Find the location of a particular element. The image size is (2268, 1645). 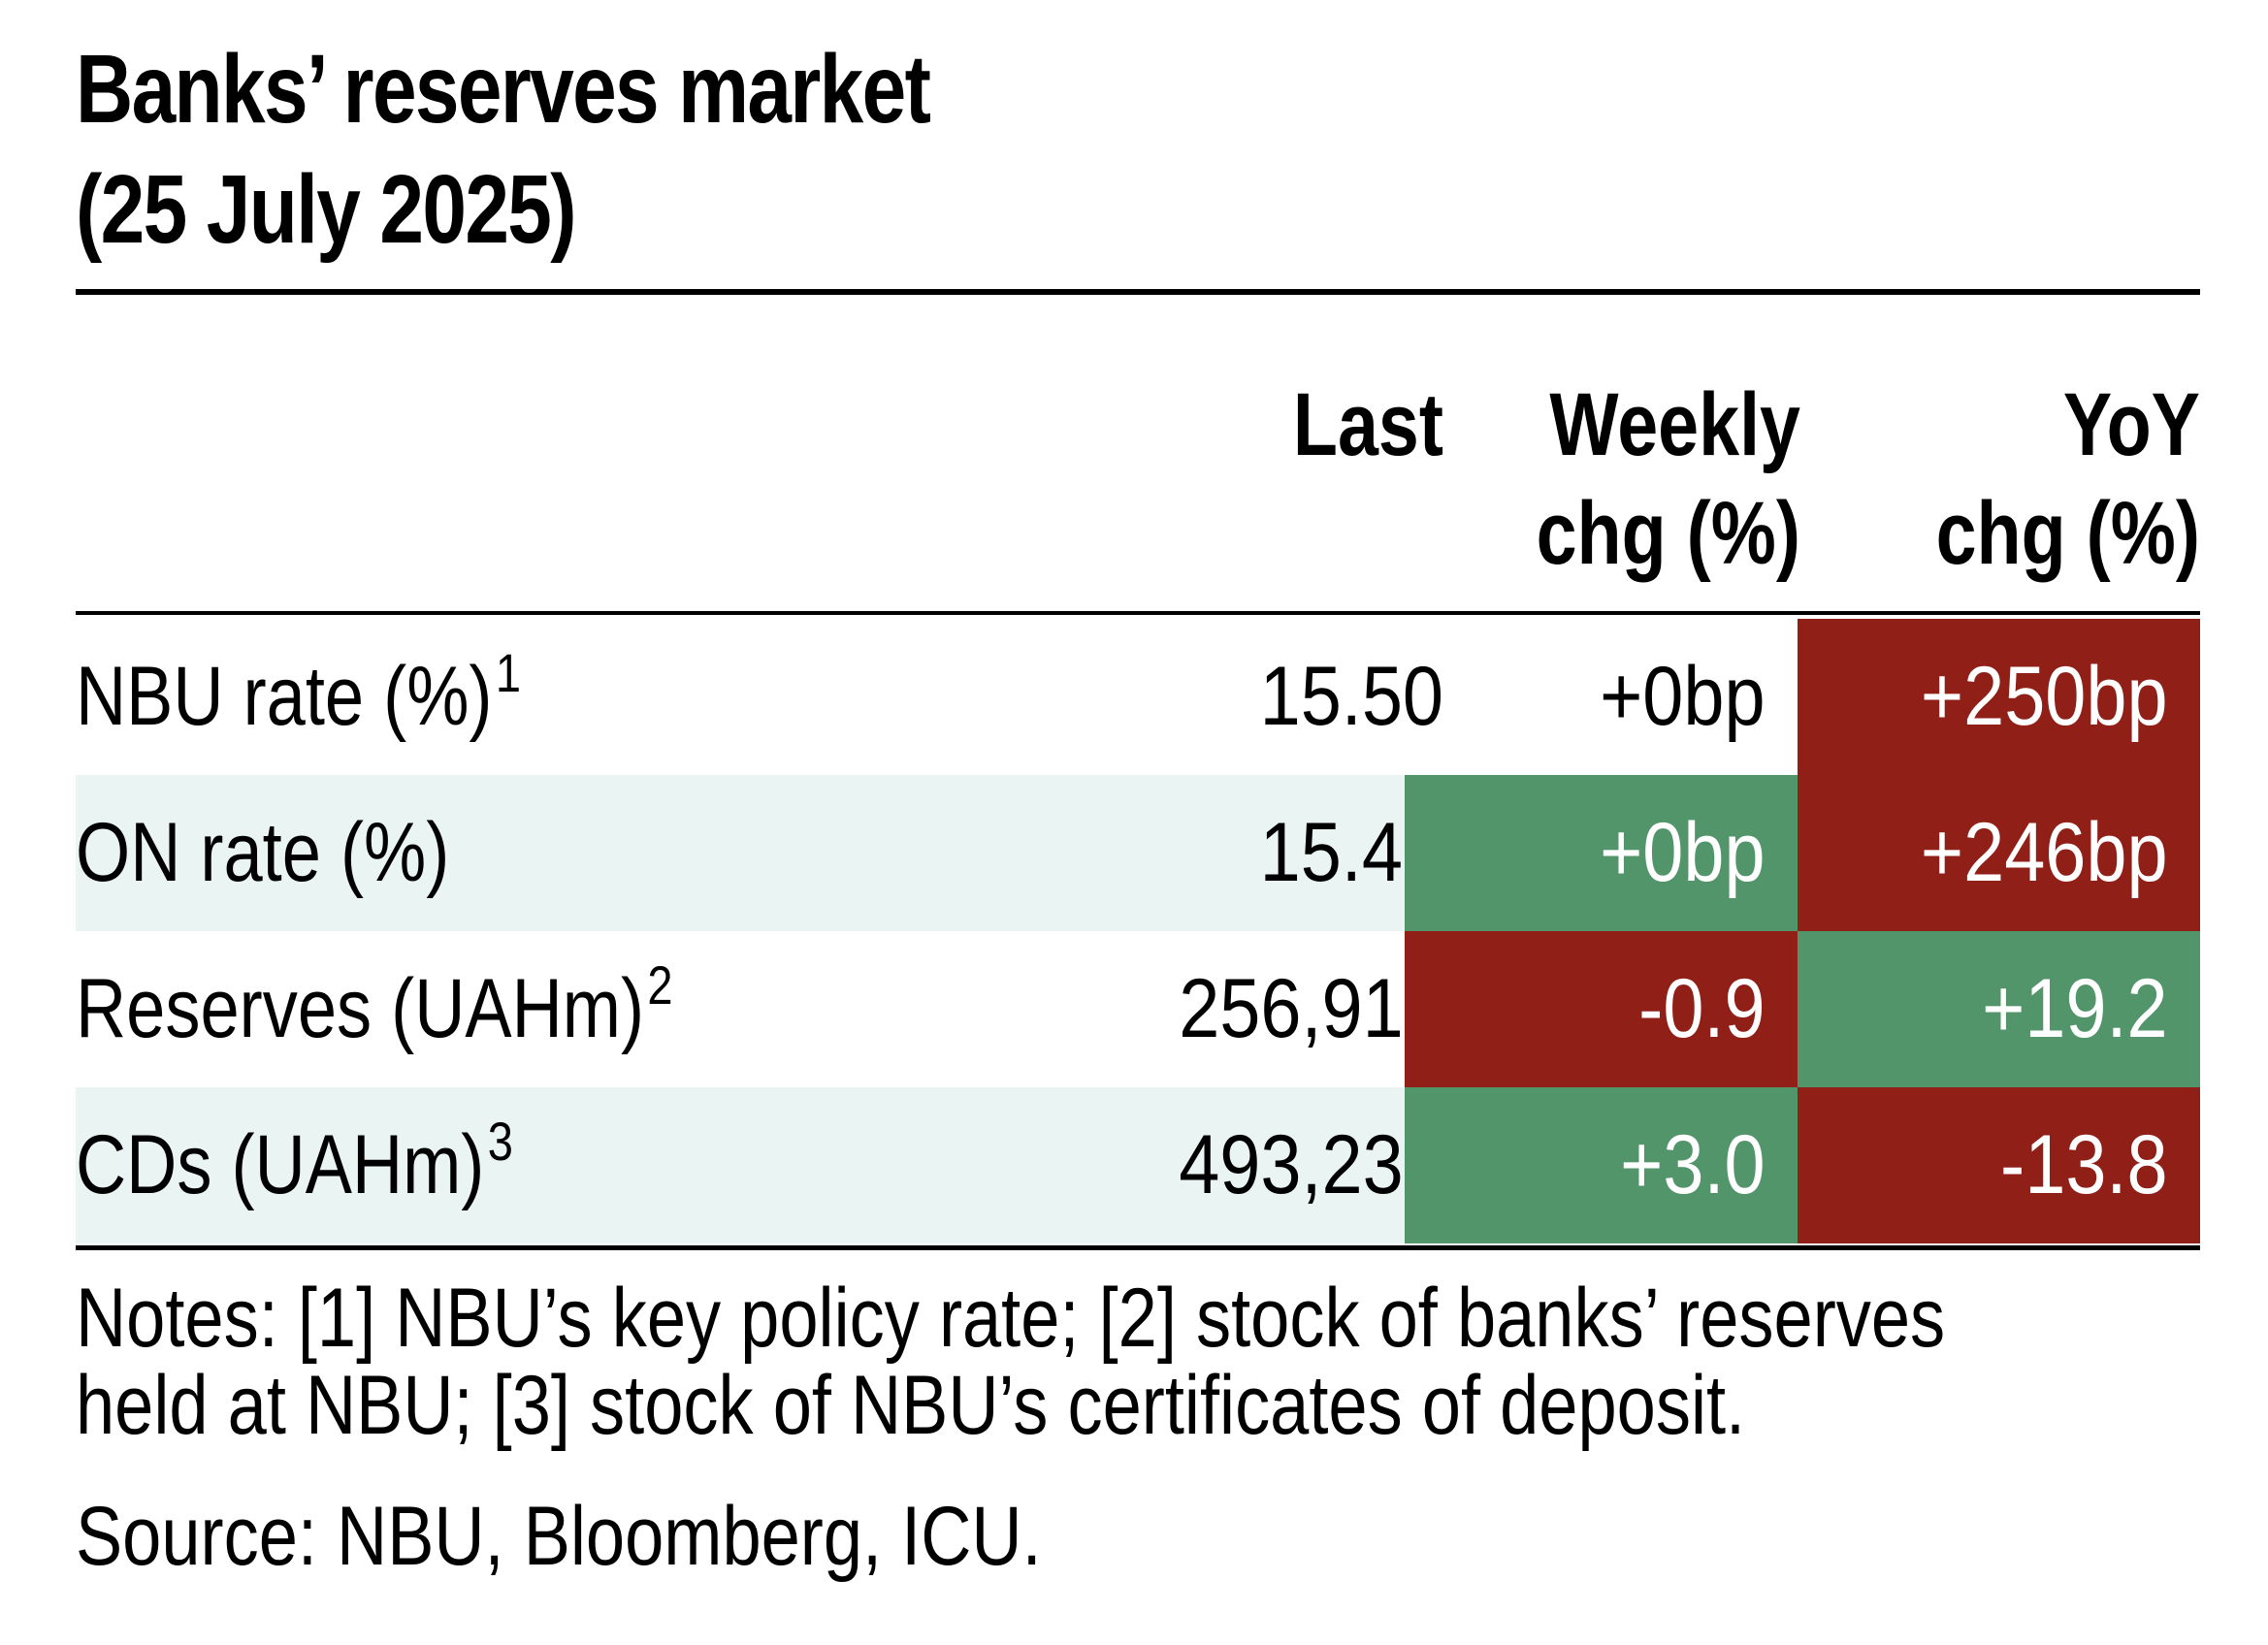

footnote-marker: 1 is located at coordinates (508, 672).